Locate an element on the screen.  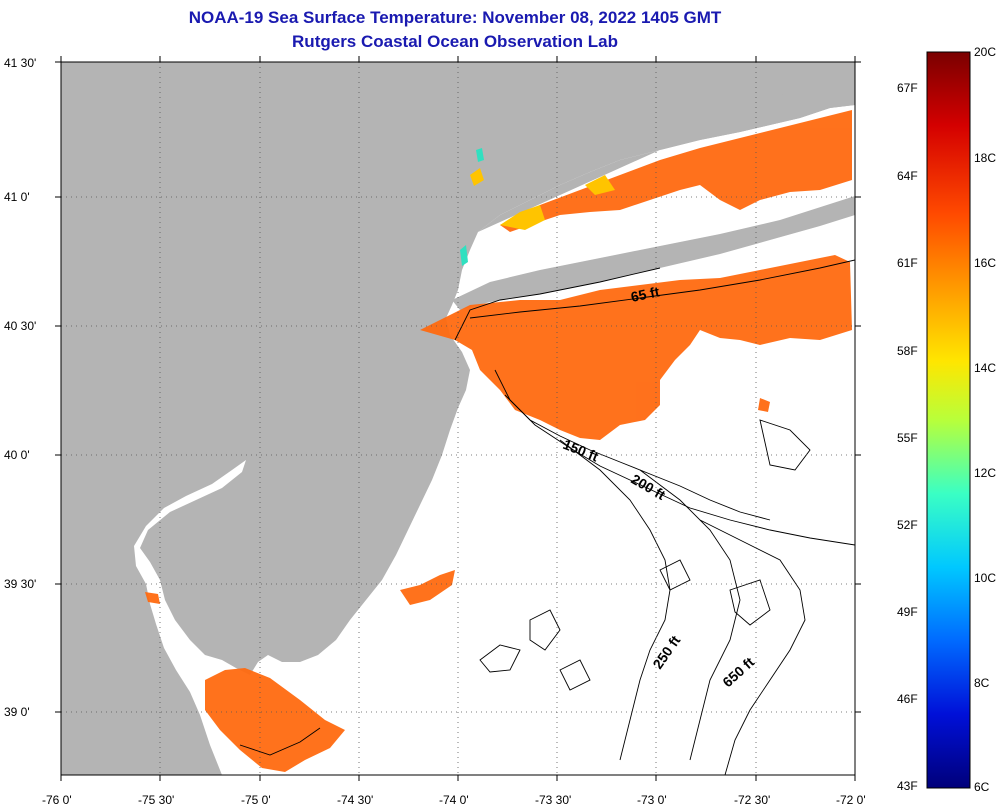
lon-label-73-30: -73 30' is located at coordinates (553, 800).